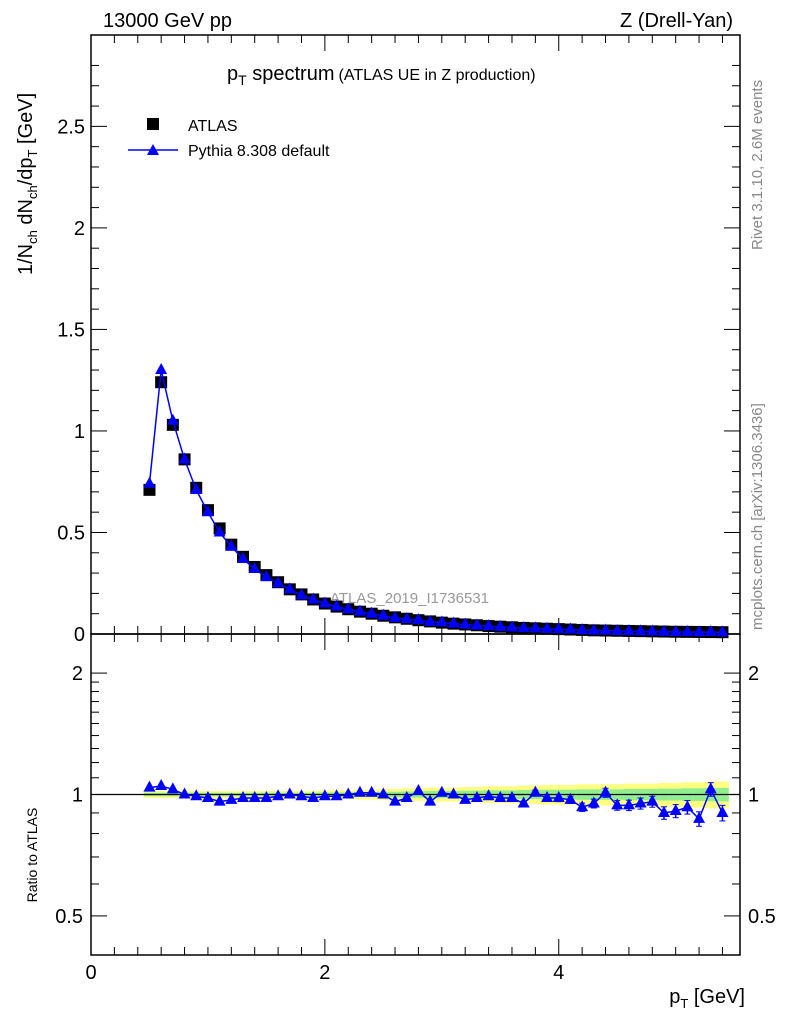  I want to click on title-p: p, so click(232, 74).